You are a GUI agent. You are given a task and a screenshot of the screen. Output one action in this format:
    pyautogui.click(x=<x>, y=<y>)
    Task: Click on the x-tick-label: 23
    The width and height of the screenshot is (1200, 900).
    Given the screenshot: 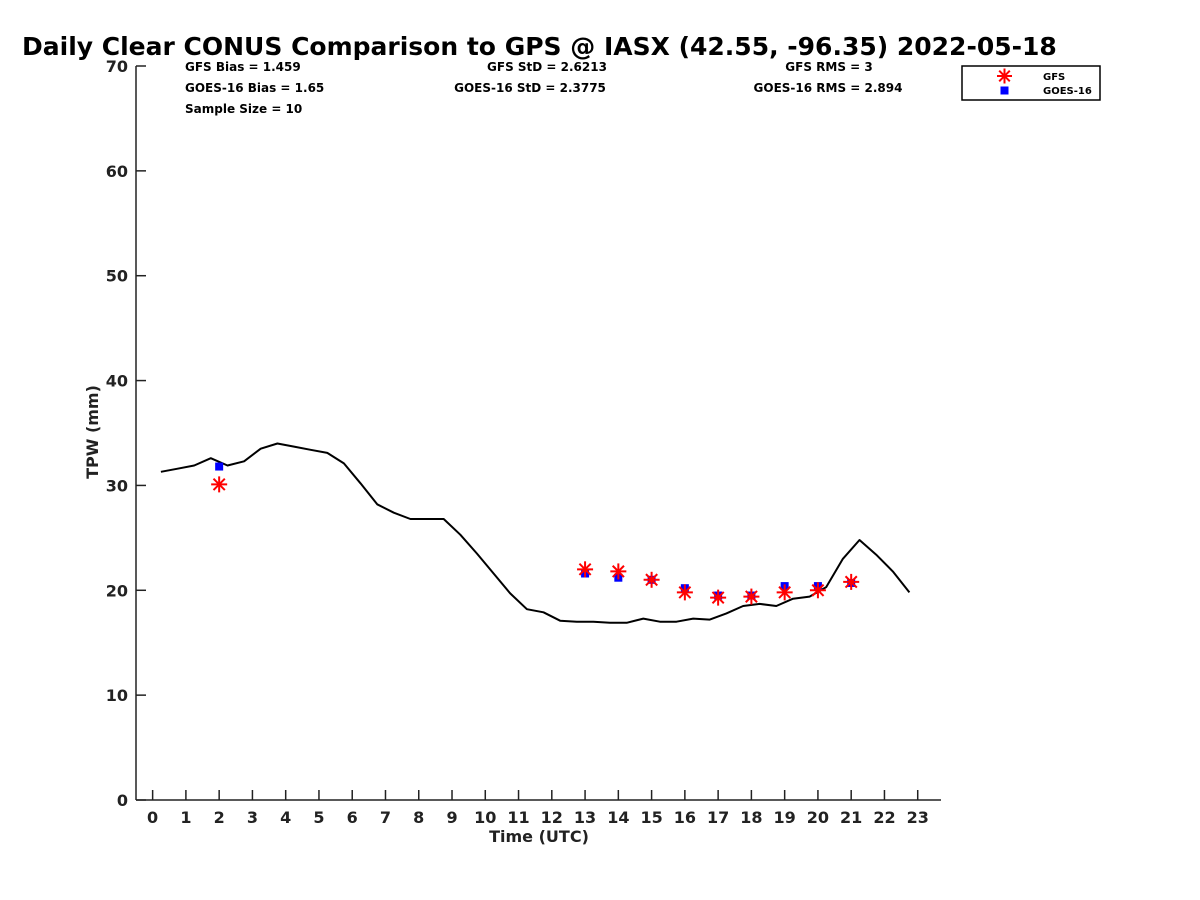 What is the action you would take?
    pyautogui.click(x=918, y=817)
    